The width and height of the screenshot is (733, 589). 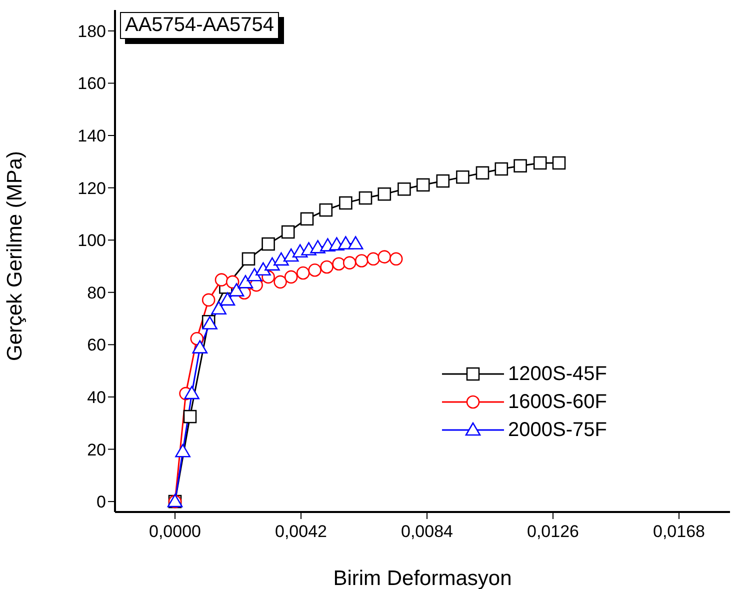 I want to click on y-tick-label: 120, so click(x=92, y=188).